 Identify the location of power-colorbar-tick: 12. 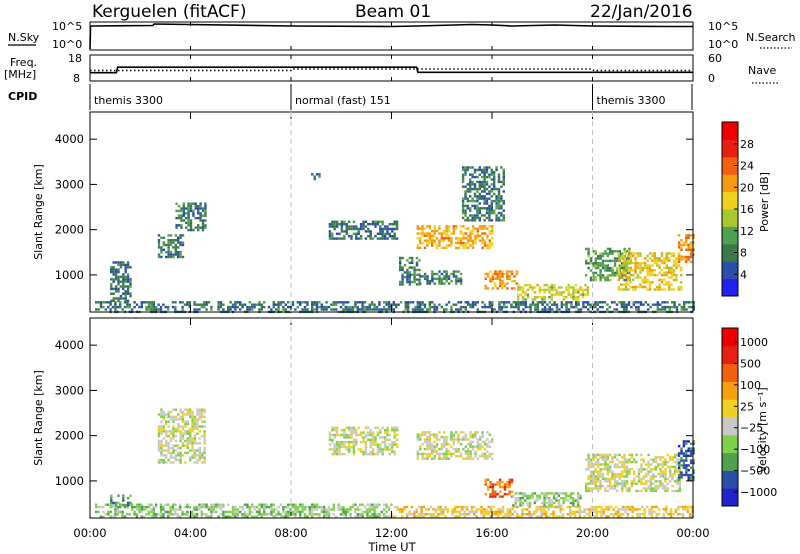
(747, 231).